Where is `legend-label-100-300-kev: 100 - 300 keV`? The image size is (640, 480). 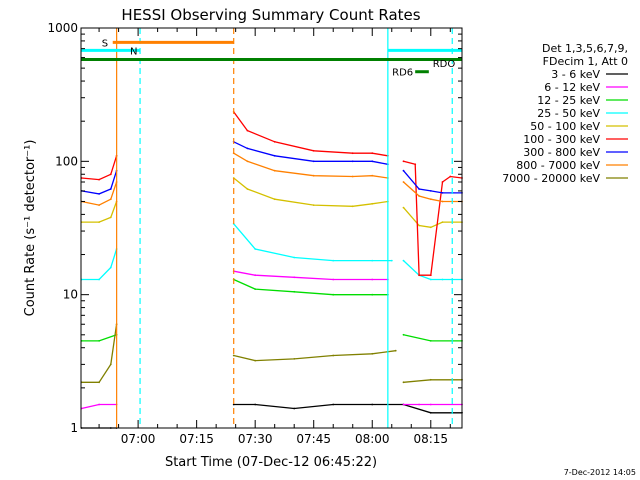
legend-label-100-300-kev: 100 - 300 keV is located at coordinates (561, 139).